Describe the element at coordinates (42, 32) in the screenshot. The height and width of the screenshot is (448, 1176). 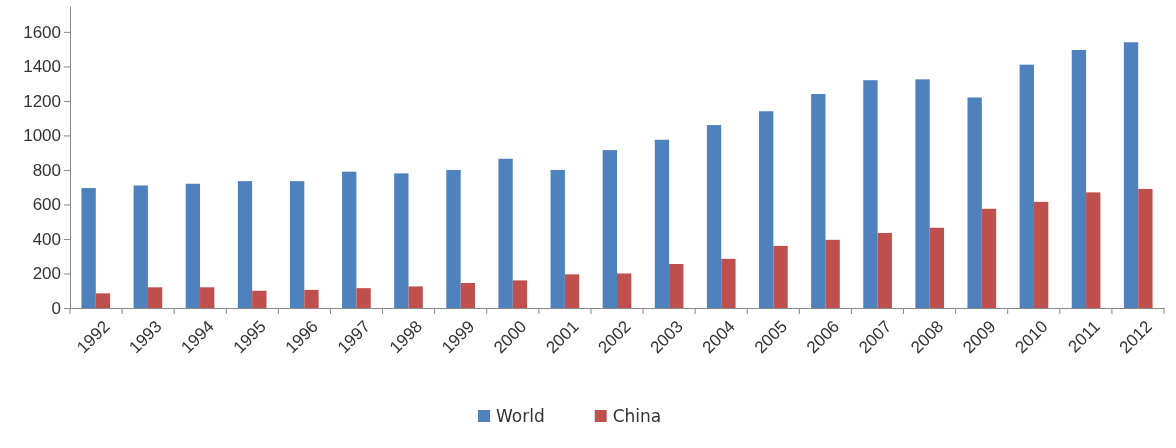
I see `y-tick-label: 1600` at that location.